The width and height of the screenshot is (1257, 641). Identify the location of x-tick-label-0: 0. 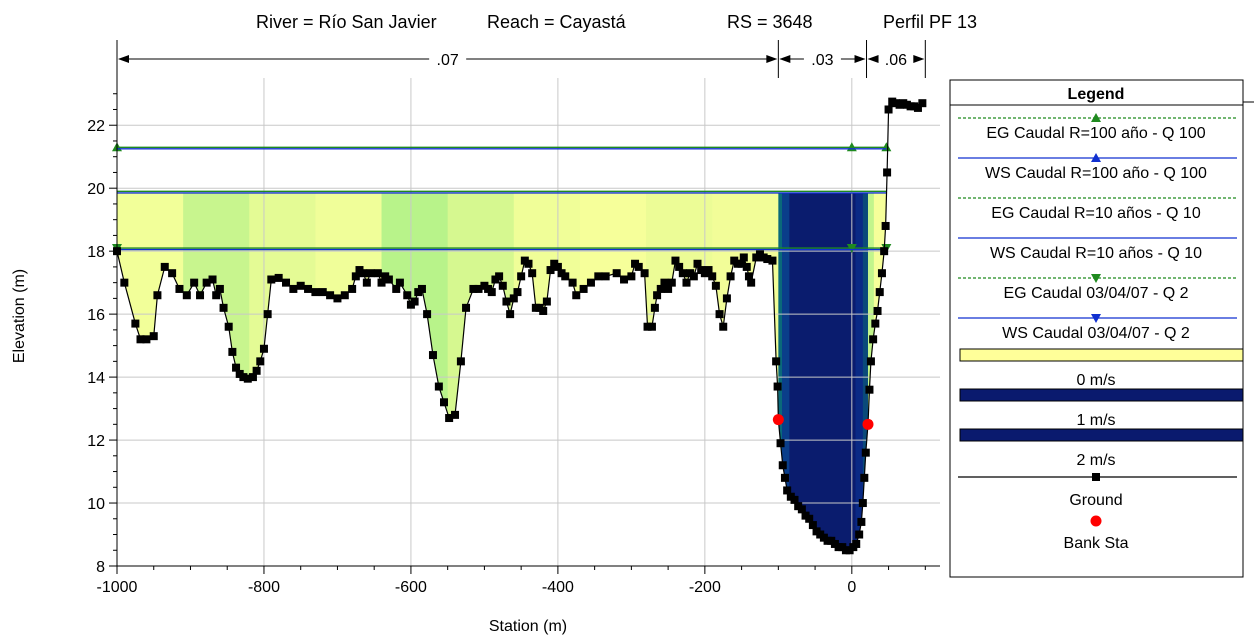
(851, 587).